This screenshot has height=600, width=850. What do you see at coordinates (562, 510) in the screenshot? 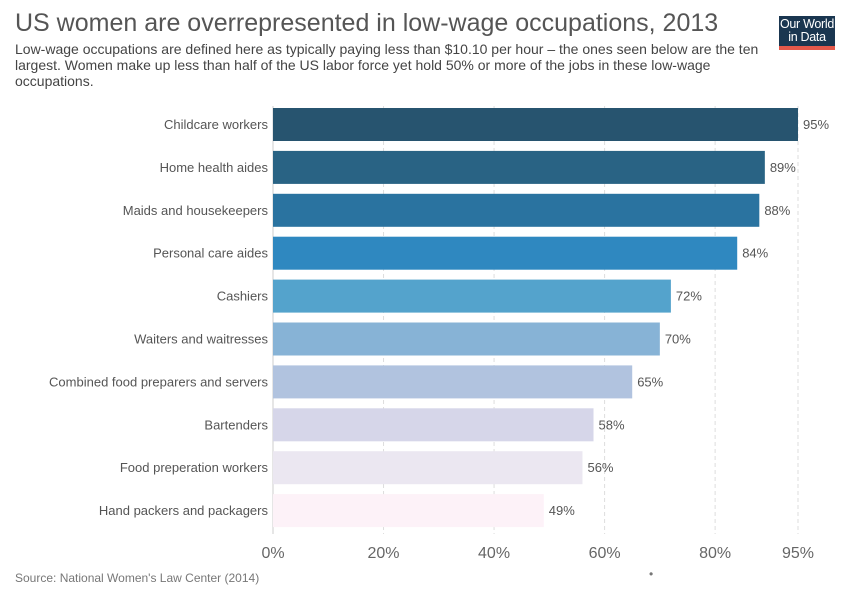
I see `value-label-9: 49%` at bounding box center [562, 510].